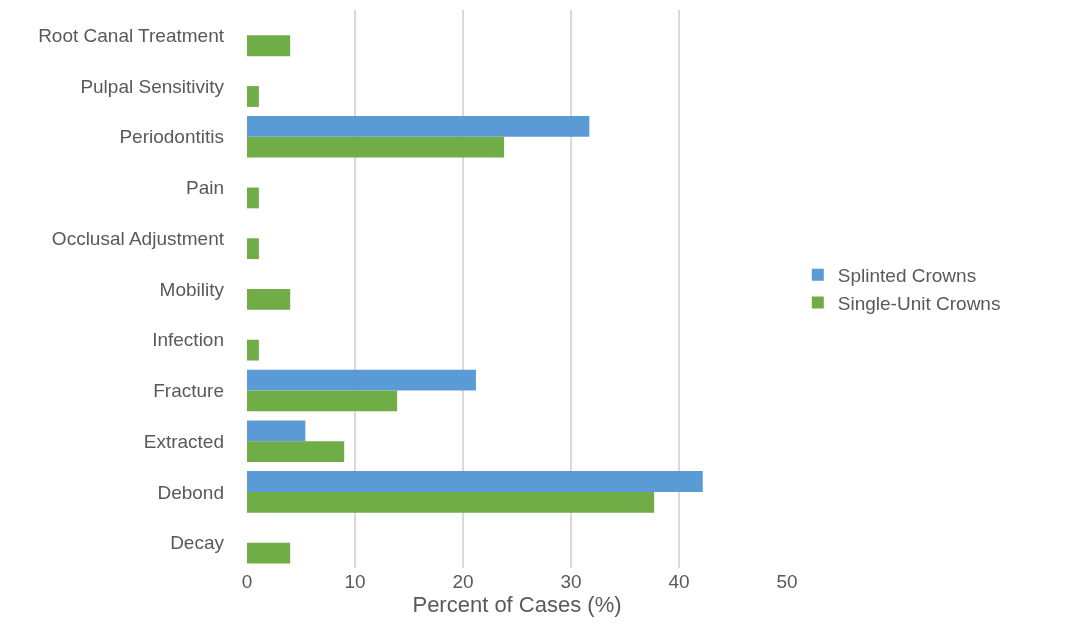  I want to click on y-tick-label: Mobility, so click(192, 289).